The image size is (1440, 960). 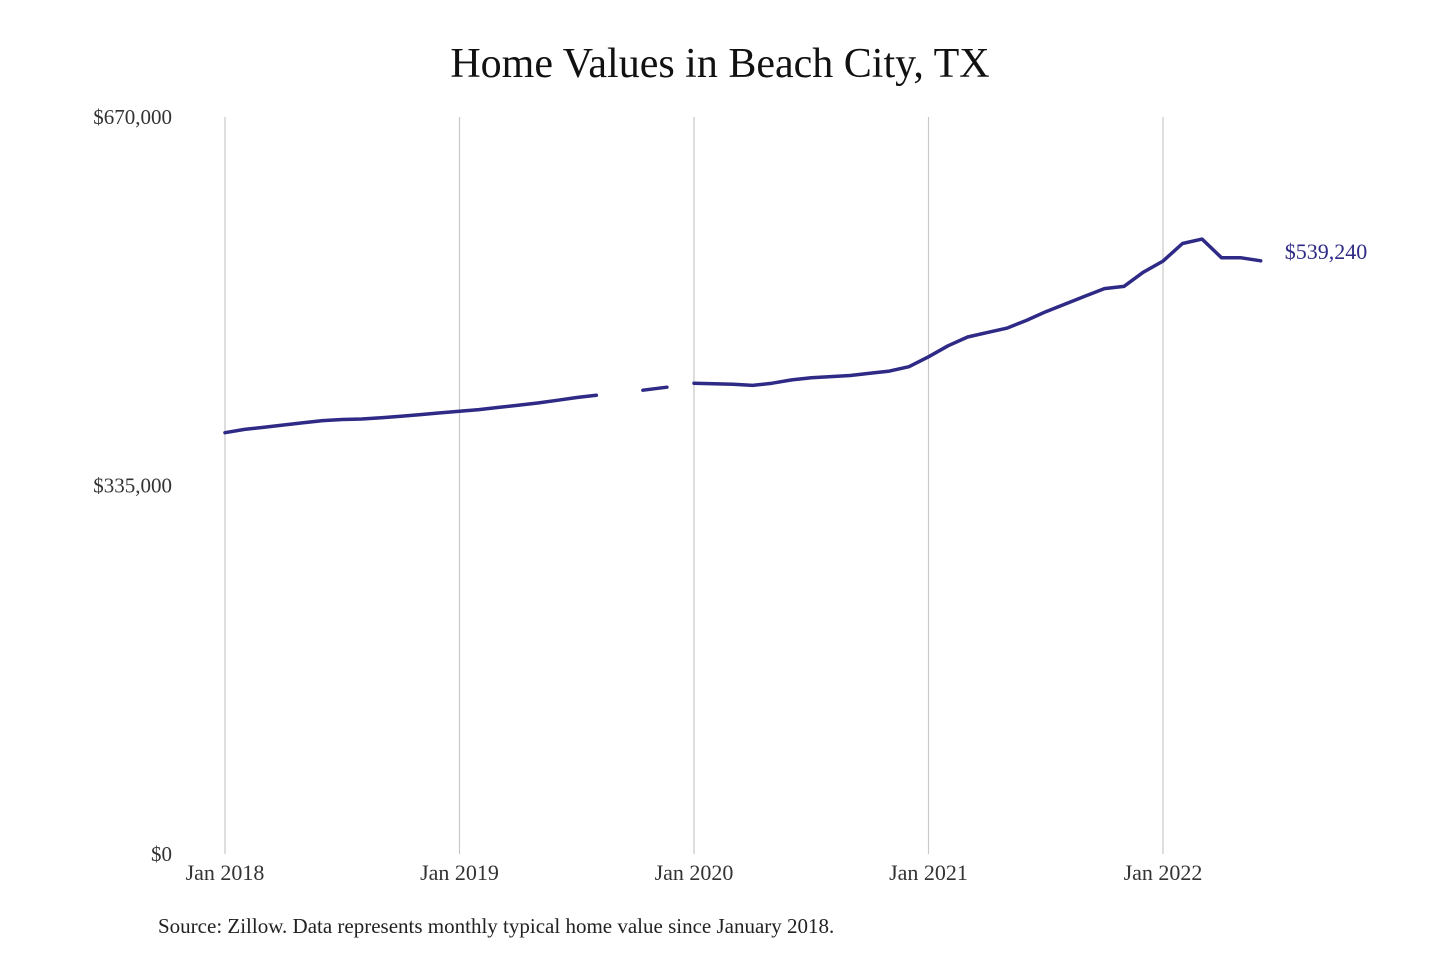 What do you see at coordinates (1163, 872) in the screenshot?
I see `x-tick-label: Jan 2022` at bounding box center [1163, 872].